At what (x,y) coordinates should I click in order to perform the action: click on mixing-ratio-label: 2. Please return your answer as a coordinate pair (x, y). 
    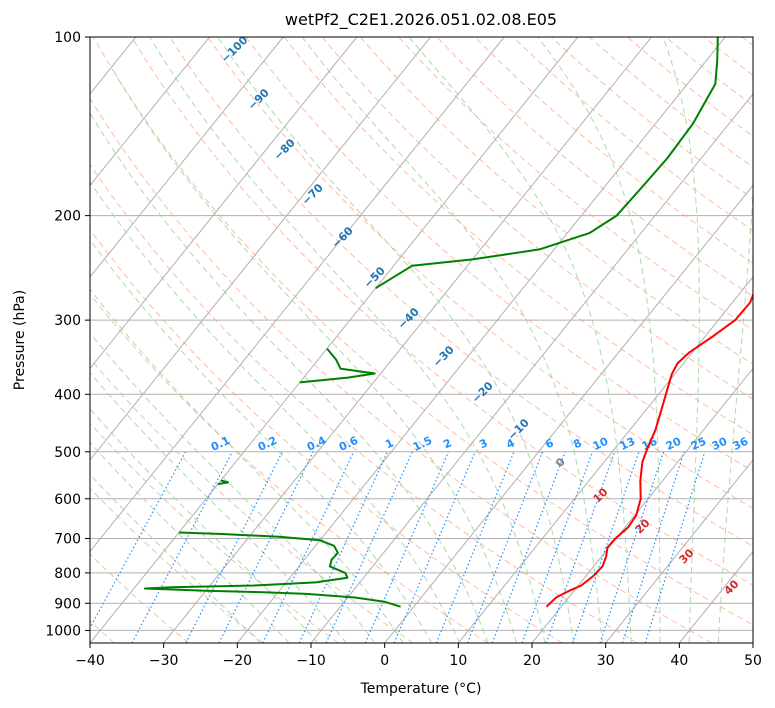
    Looking at the image, I should click on (447, 443).